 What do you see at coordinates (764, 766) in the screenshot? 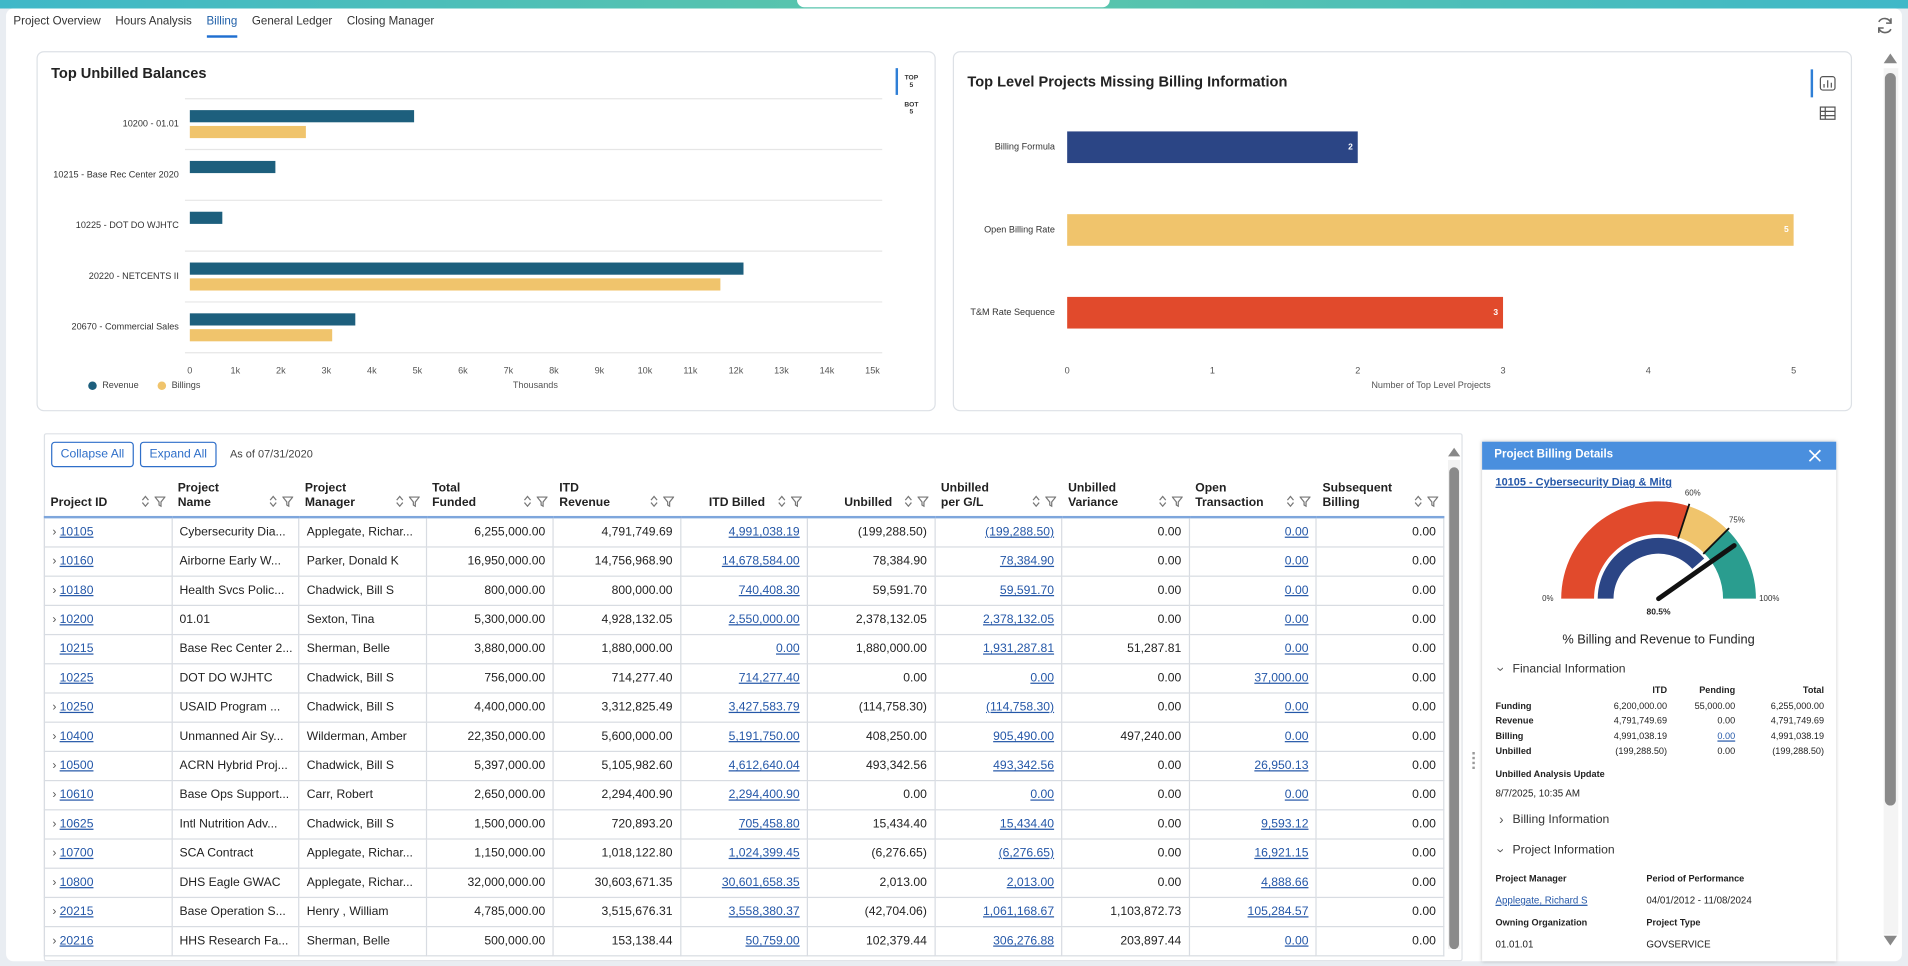
I see `cell-link: 4,612,640.04` at bounding box center [764, 766].